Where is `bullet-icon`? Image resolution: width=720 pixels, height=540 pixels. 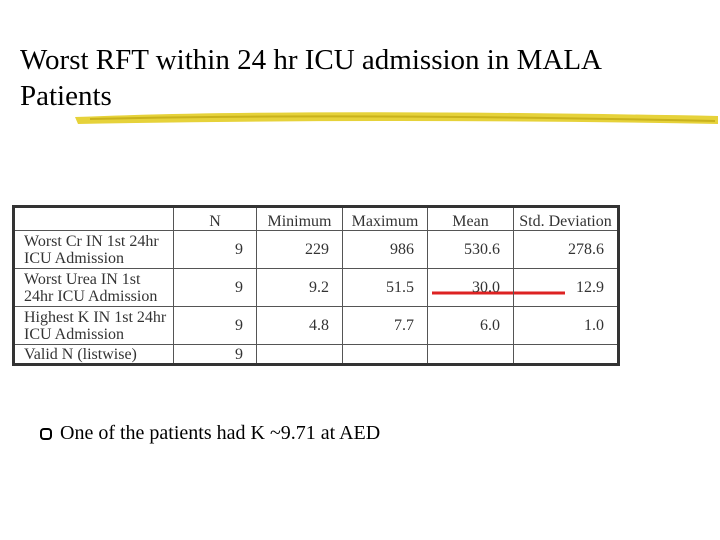
bullet-icon is located at coordinates (46, 434).